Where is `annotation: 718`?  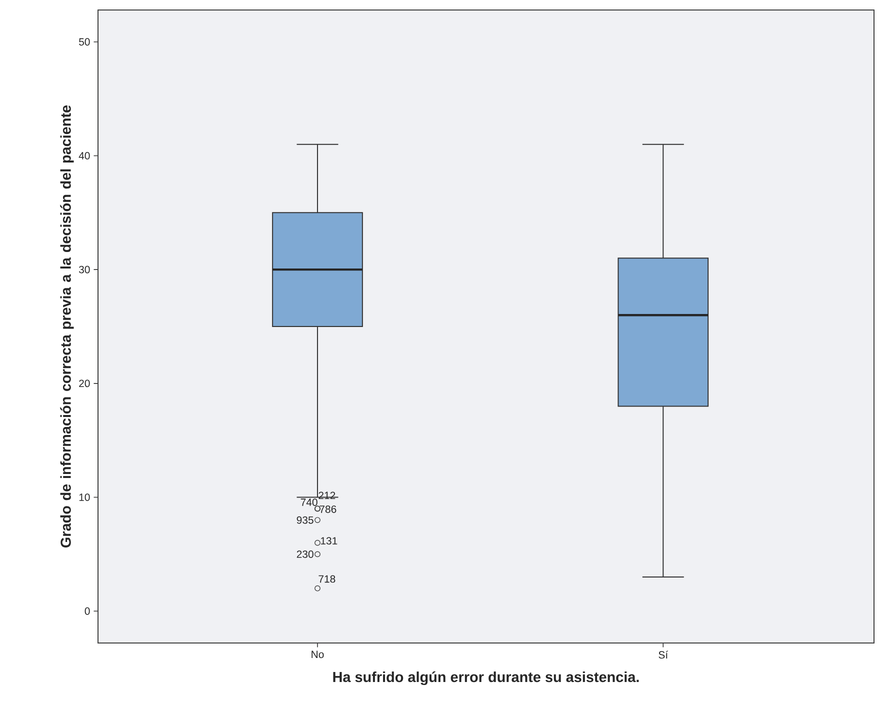
annotation: 718 is located at coordinates (327, 579).